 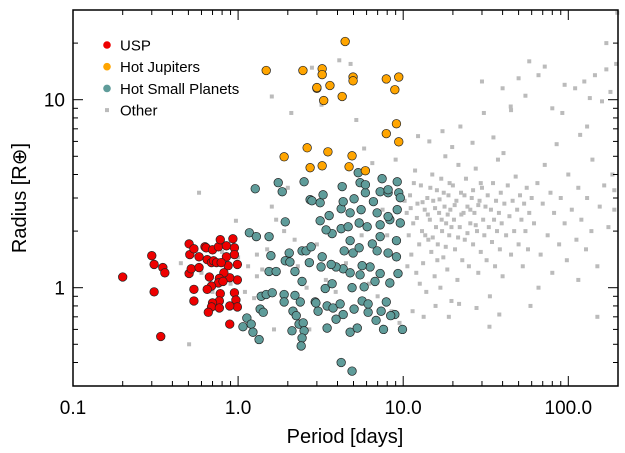 I want to click on x-tick-label: 10.0, so click(x=403, y=408).